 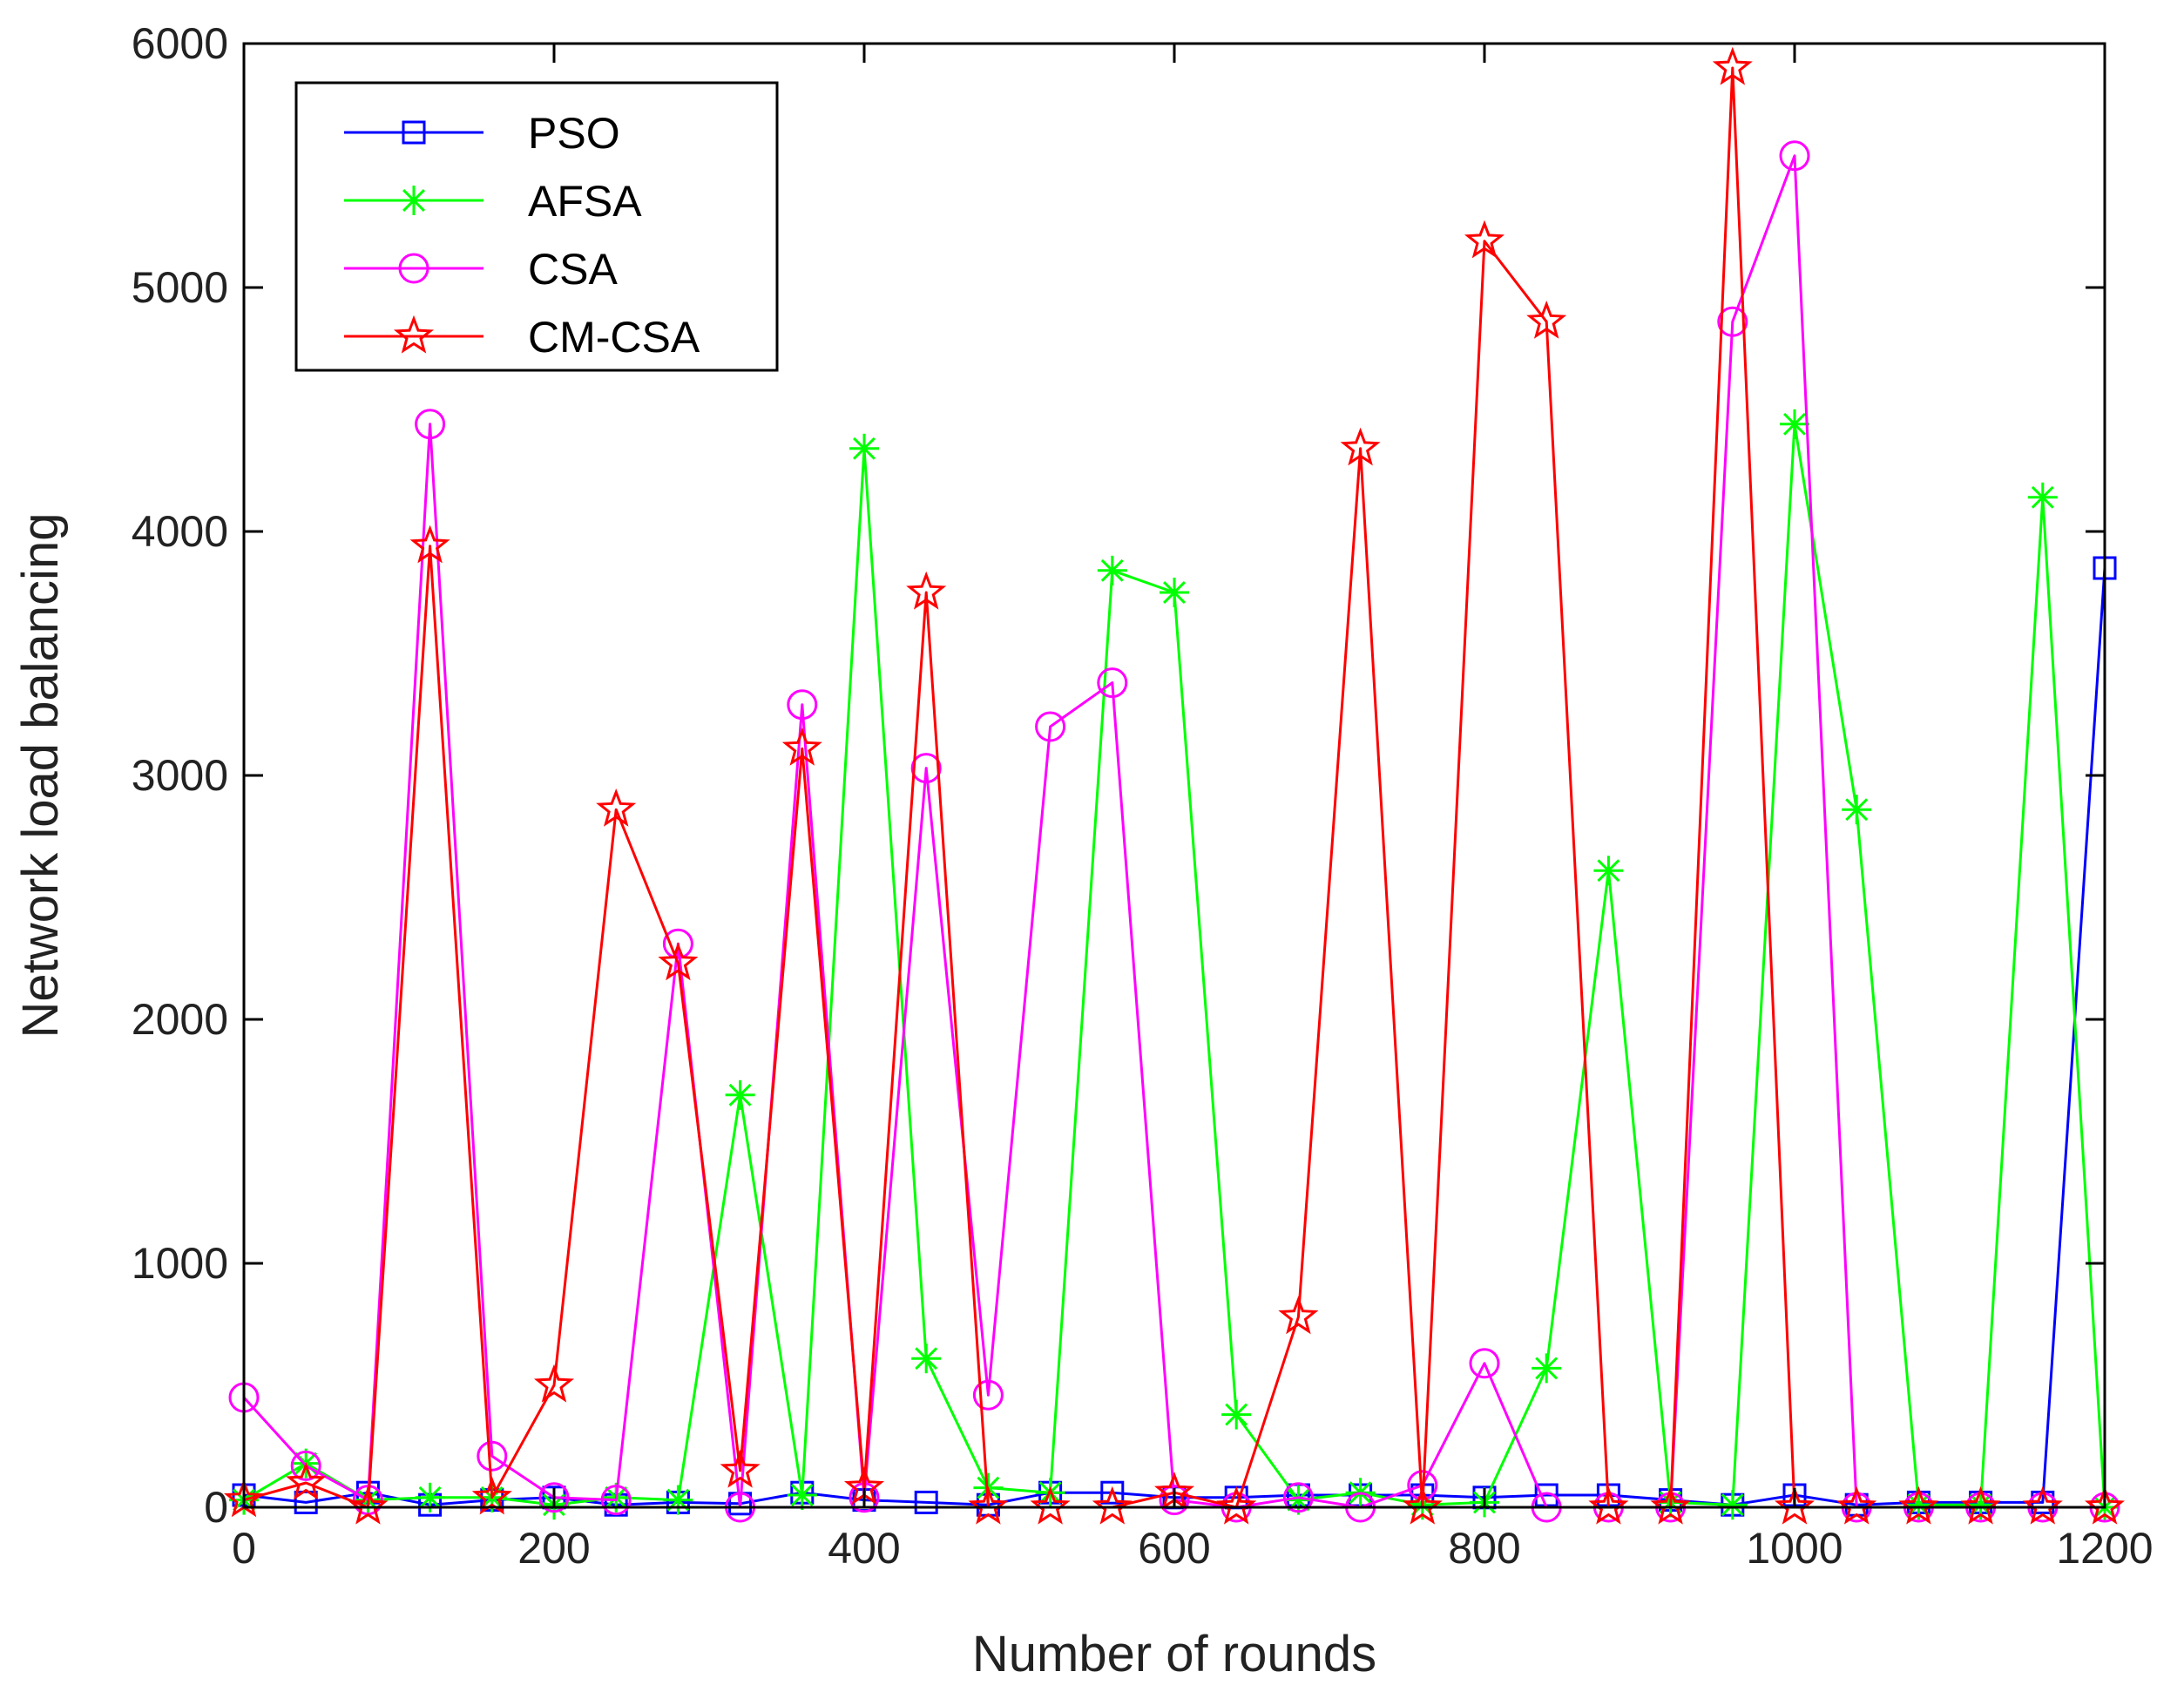 I want to click on x-tick-label-400: 400, so click(x=864, y=1548).